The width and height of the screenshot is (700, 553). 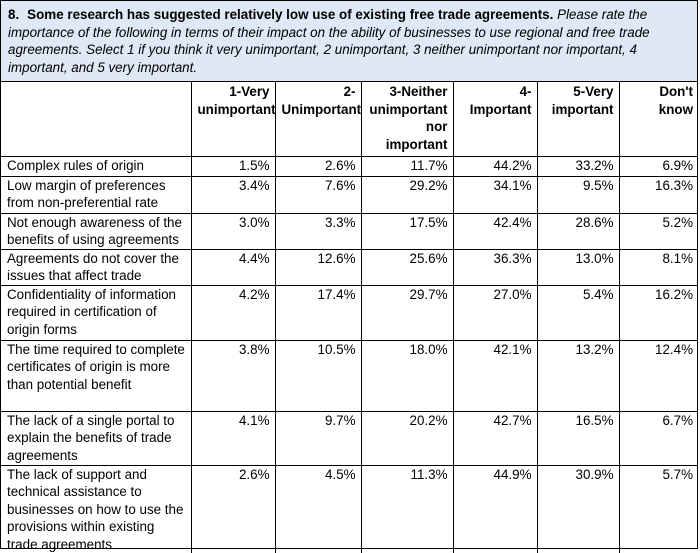 What do you see at coordinates (658, 312) in the screenshot?
I see `percent-cell: 16.2%` at bounding box center [658, 312].